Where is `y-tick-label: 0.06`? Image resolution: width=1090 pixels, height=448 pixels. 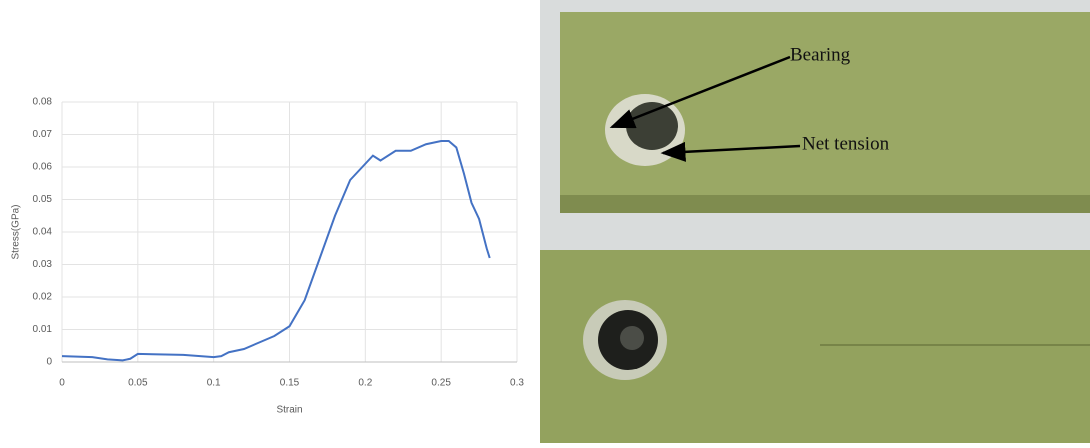 y-tick-label: 0.06 is located at coordinates (43, 167).